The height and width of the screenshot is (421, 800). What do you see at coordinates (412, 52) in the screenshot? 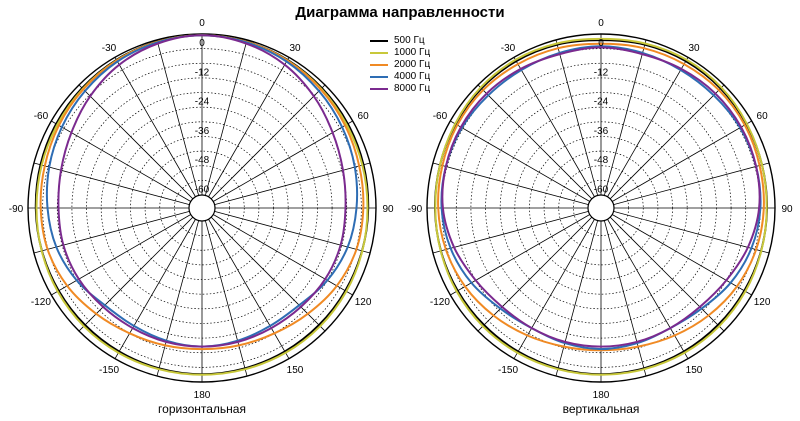
I see `legend-label-1000: 1000 Гц` at bounding box center [412, 52].